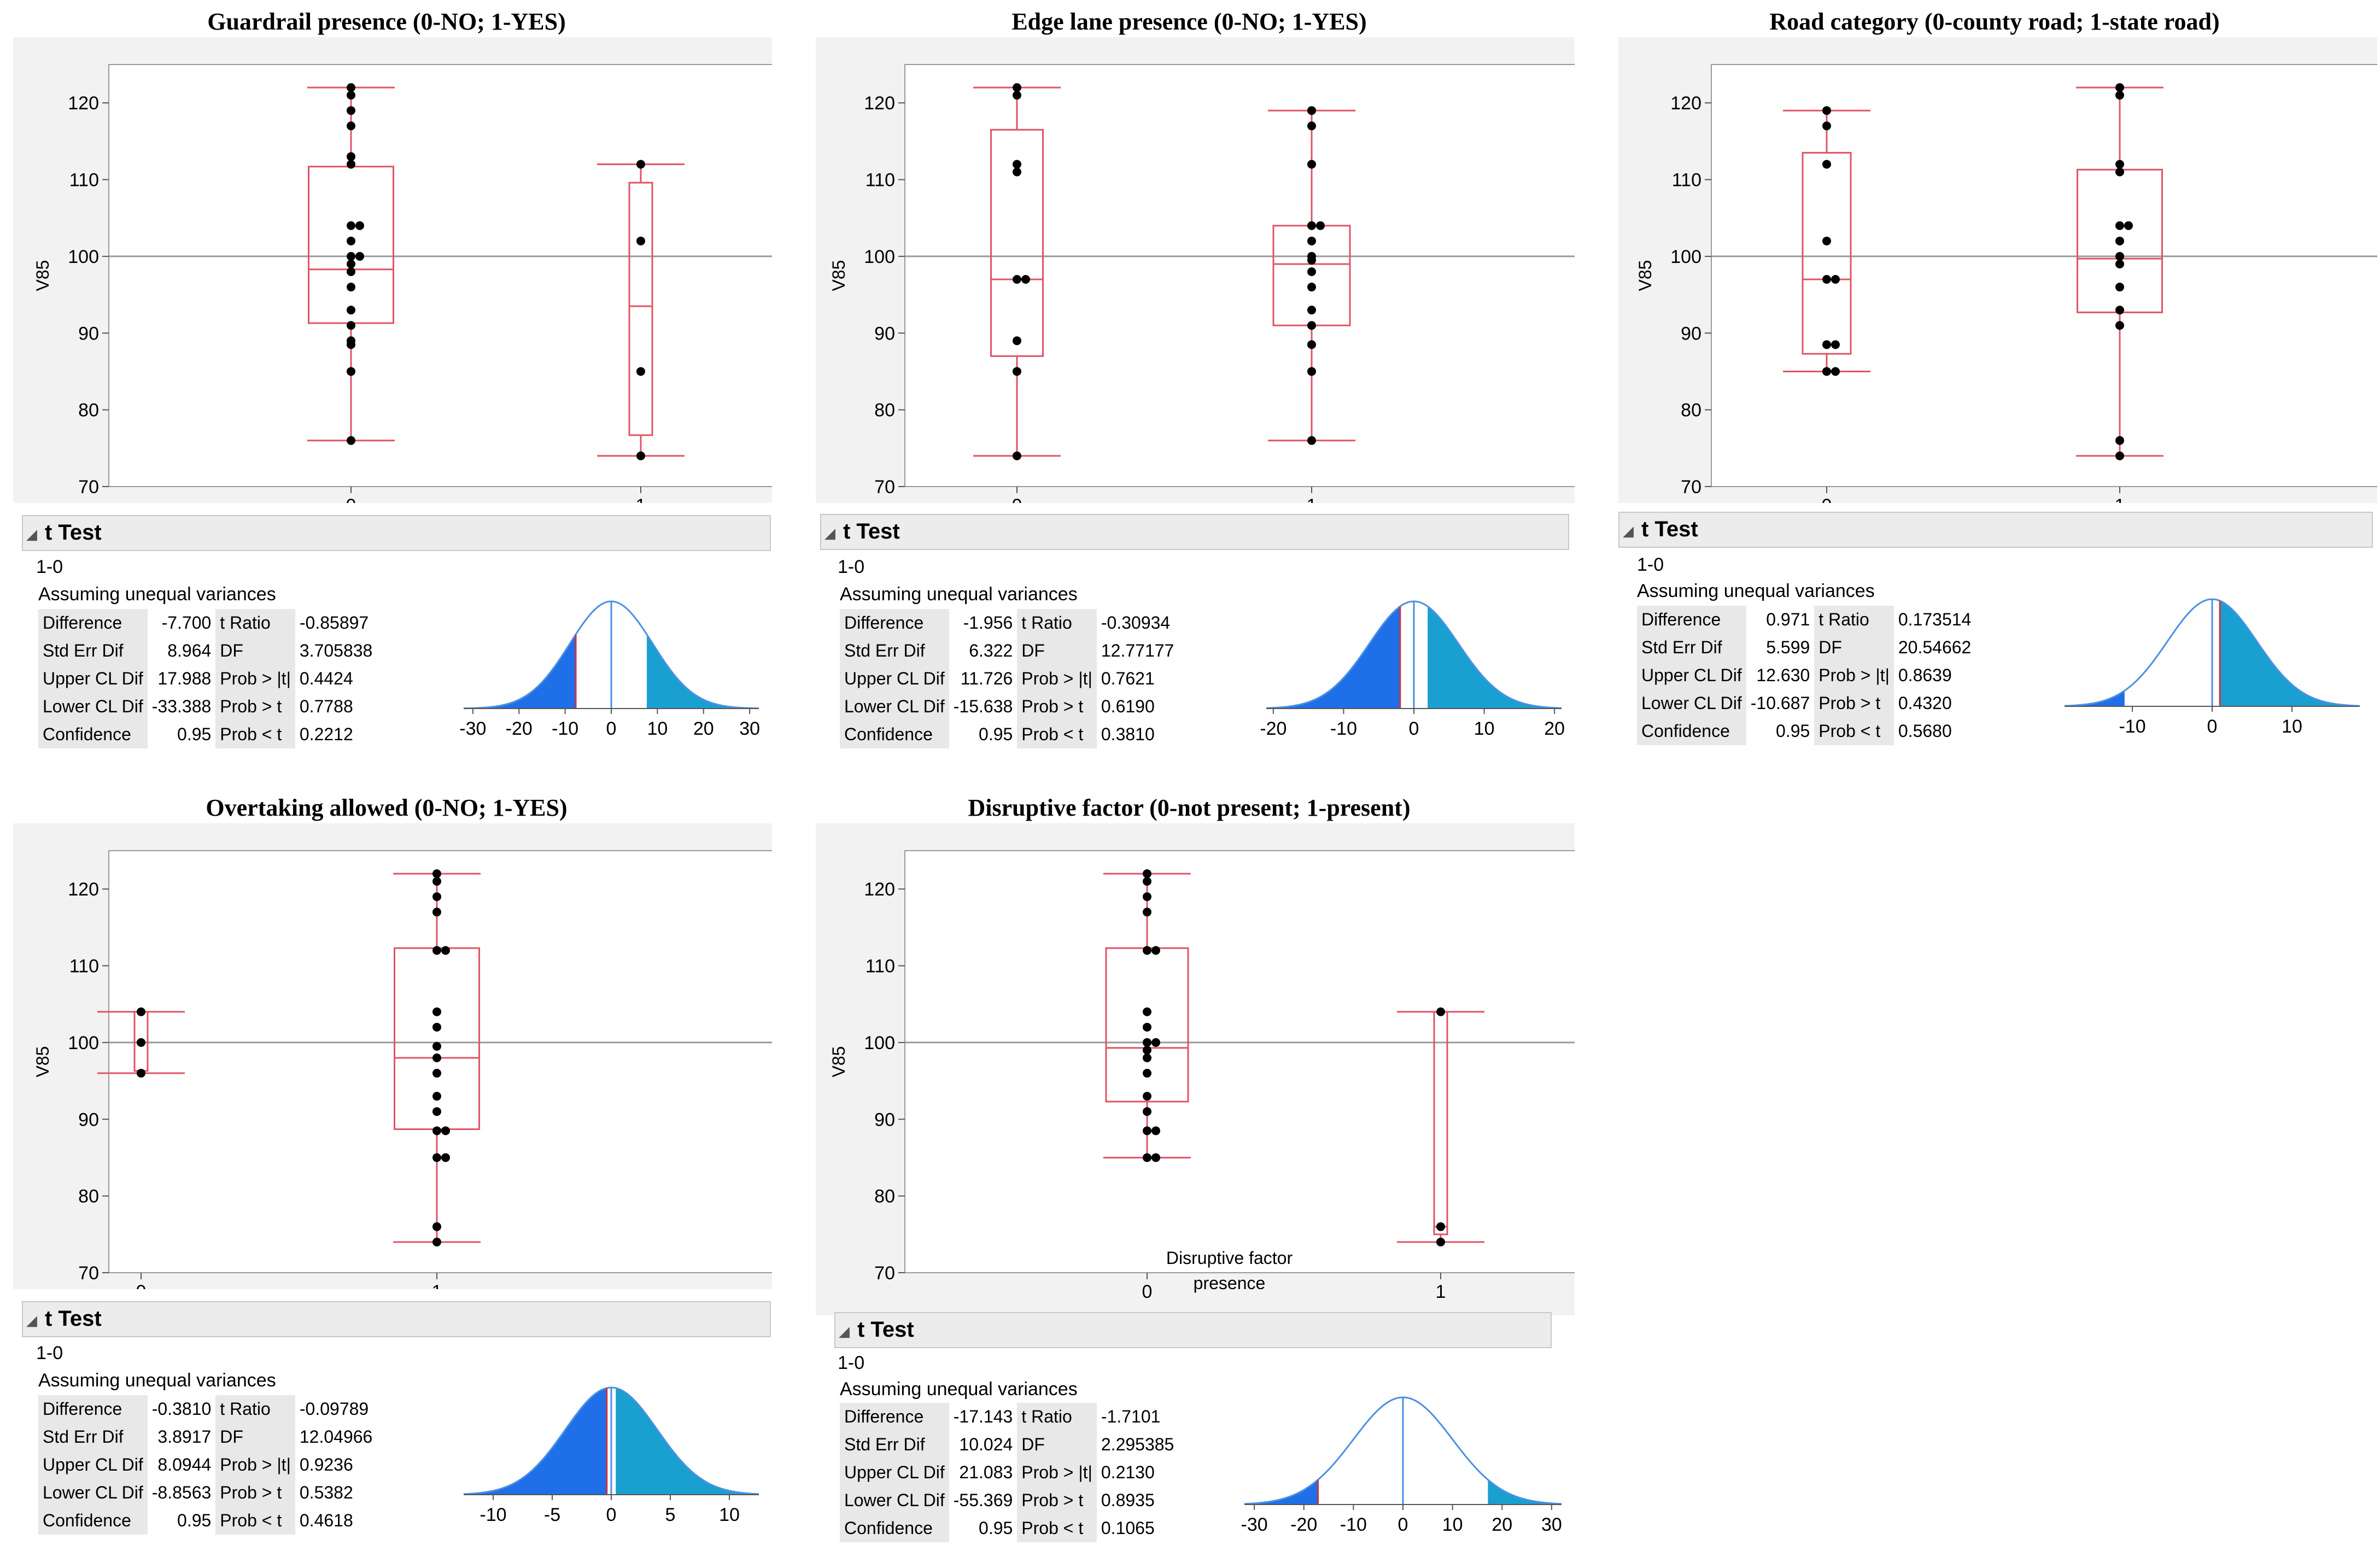 The image size is (2380, 1557). I want to click on contrast-label: 1-0, so click(851, 1363).